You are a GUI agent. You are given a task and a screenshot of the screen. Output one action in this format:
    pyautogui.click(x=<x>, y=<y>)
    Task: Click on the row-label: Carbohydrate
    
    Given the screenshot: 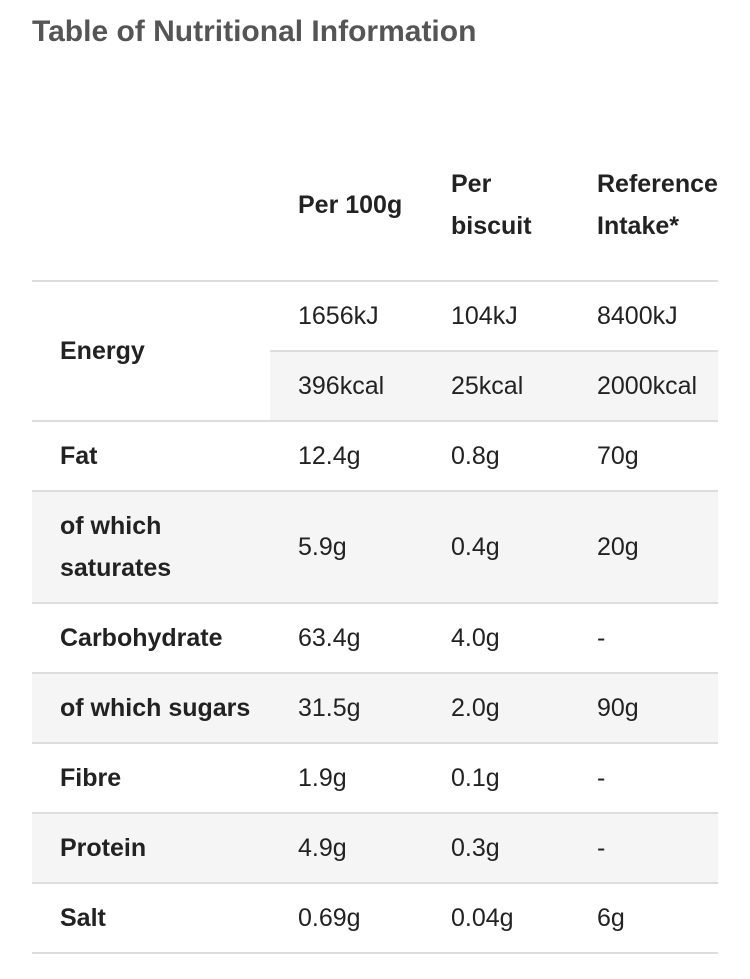 What is the action you would take?
    pyautogui.click(x=141, y=638)
    